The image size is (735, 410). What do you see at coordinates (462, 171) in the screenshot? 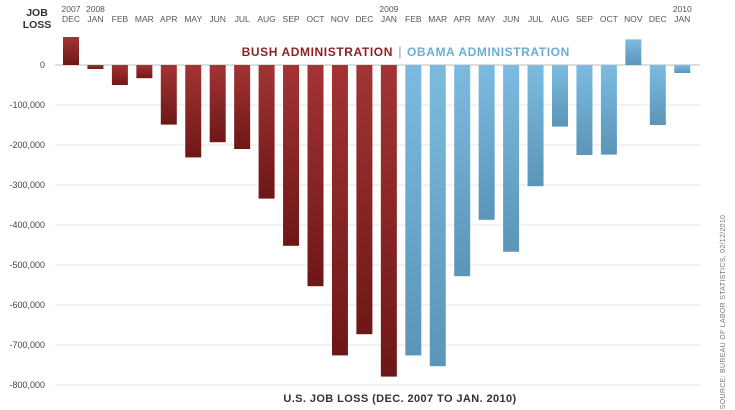
I see `bar-obama-apr` at bounding box center [462, 171].